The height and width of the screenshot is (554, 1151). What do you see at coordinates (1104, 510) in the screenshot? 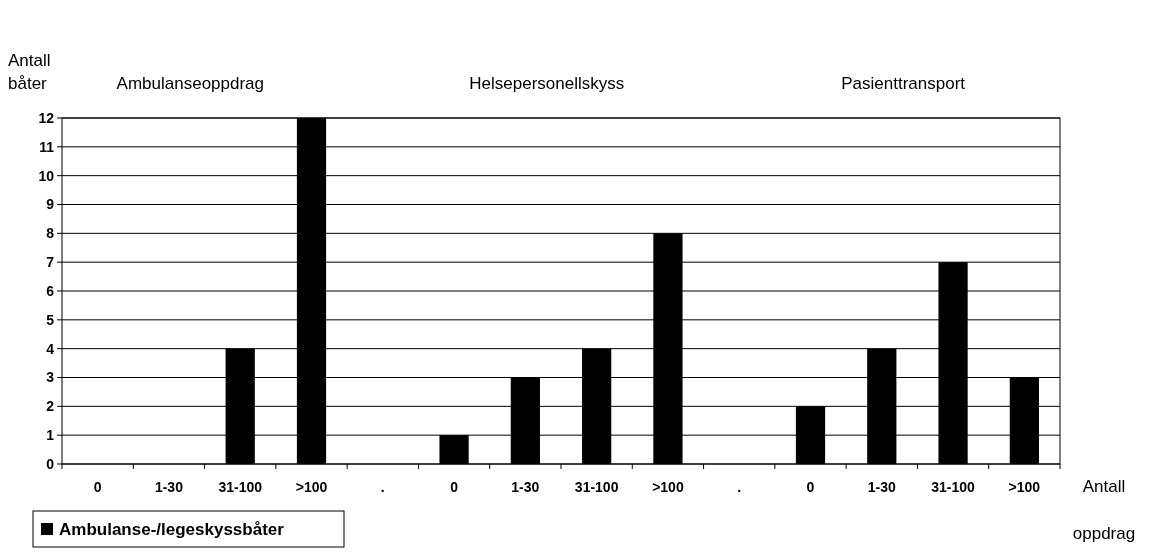
I see `text: Antall oppdrag` at bounding box center [1104, 510].